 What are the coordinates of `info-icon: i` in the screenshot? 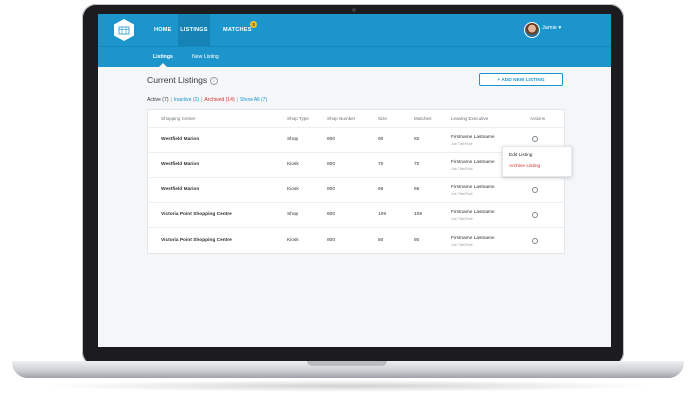 It's located at (214, 81).